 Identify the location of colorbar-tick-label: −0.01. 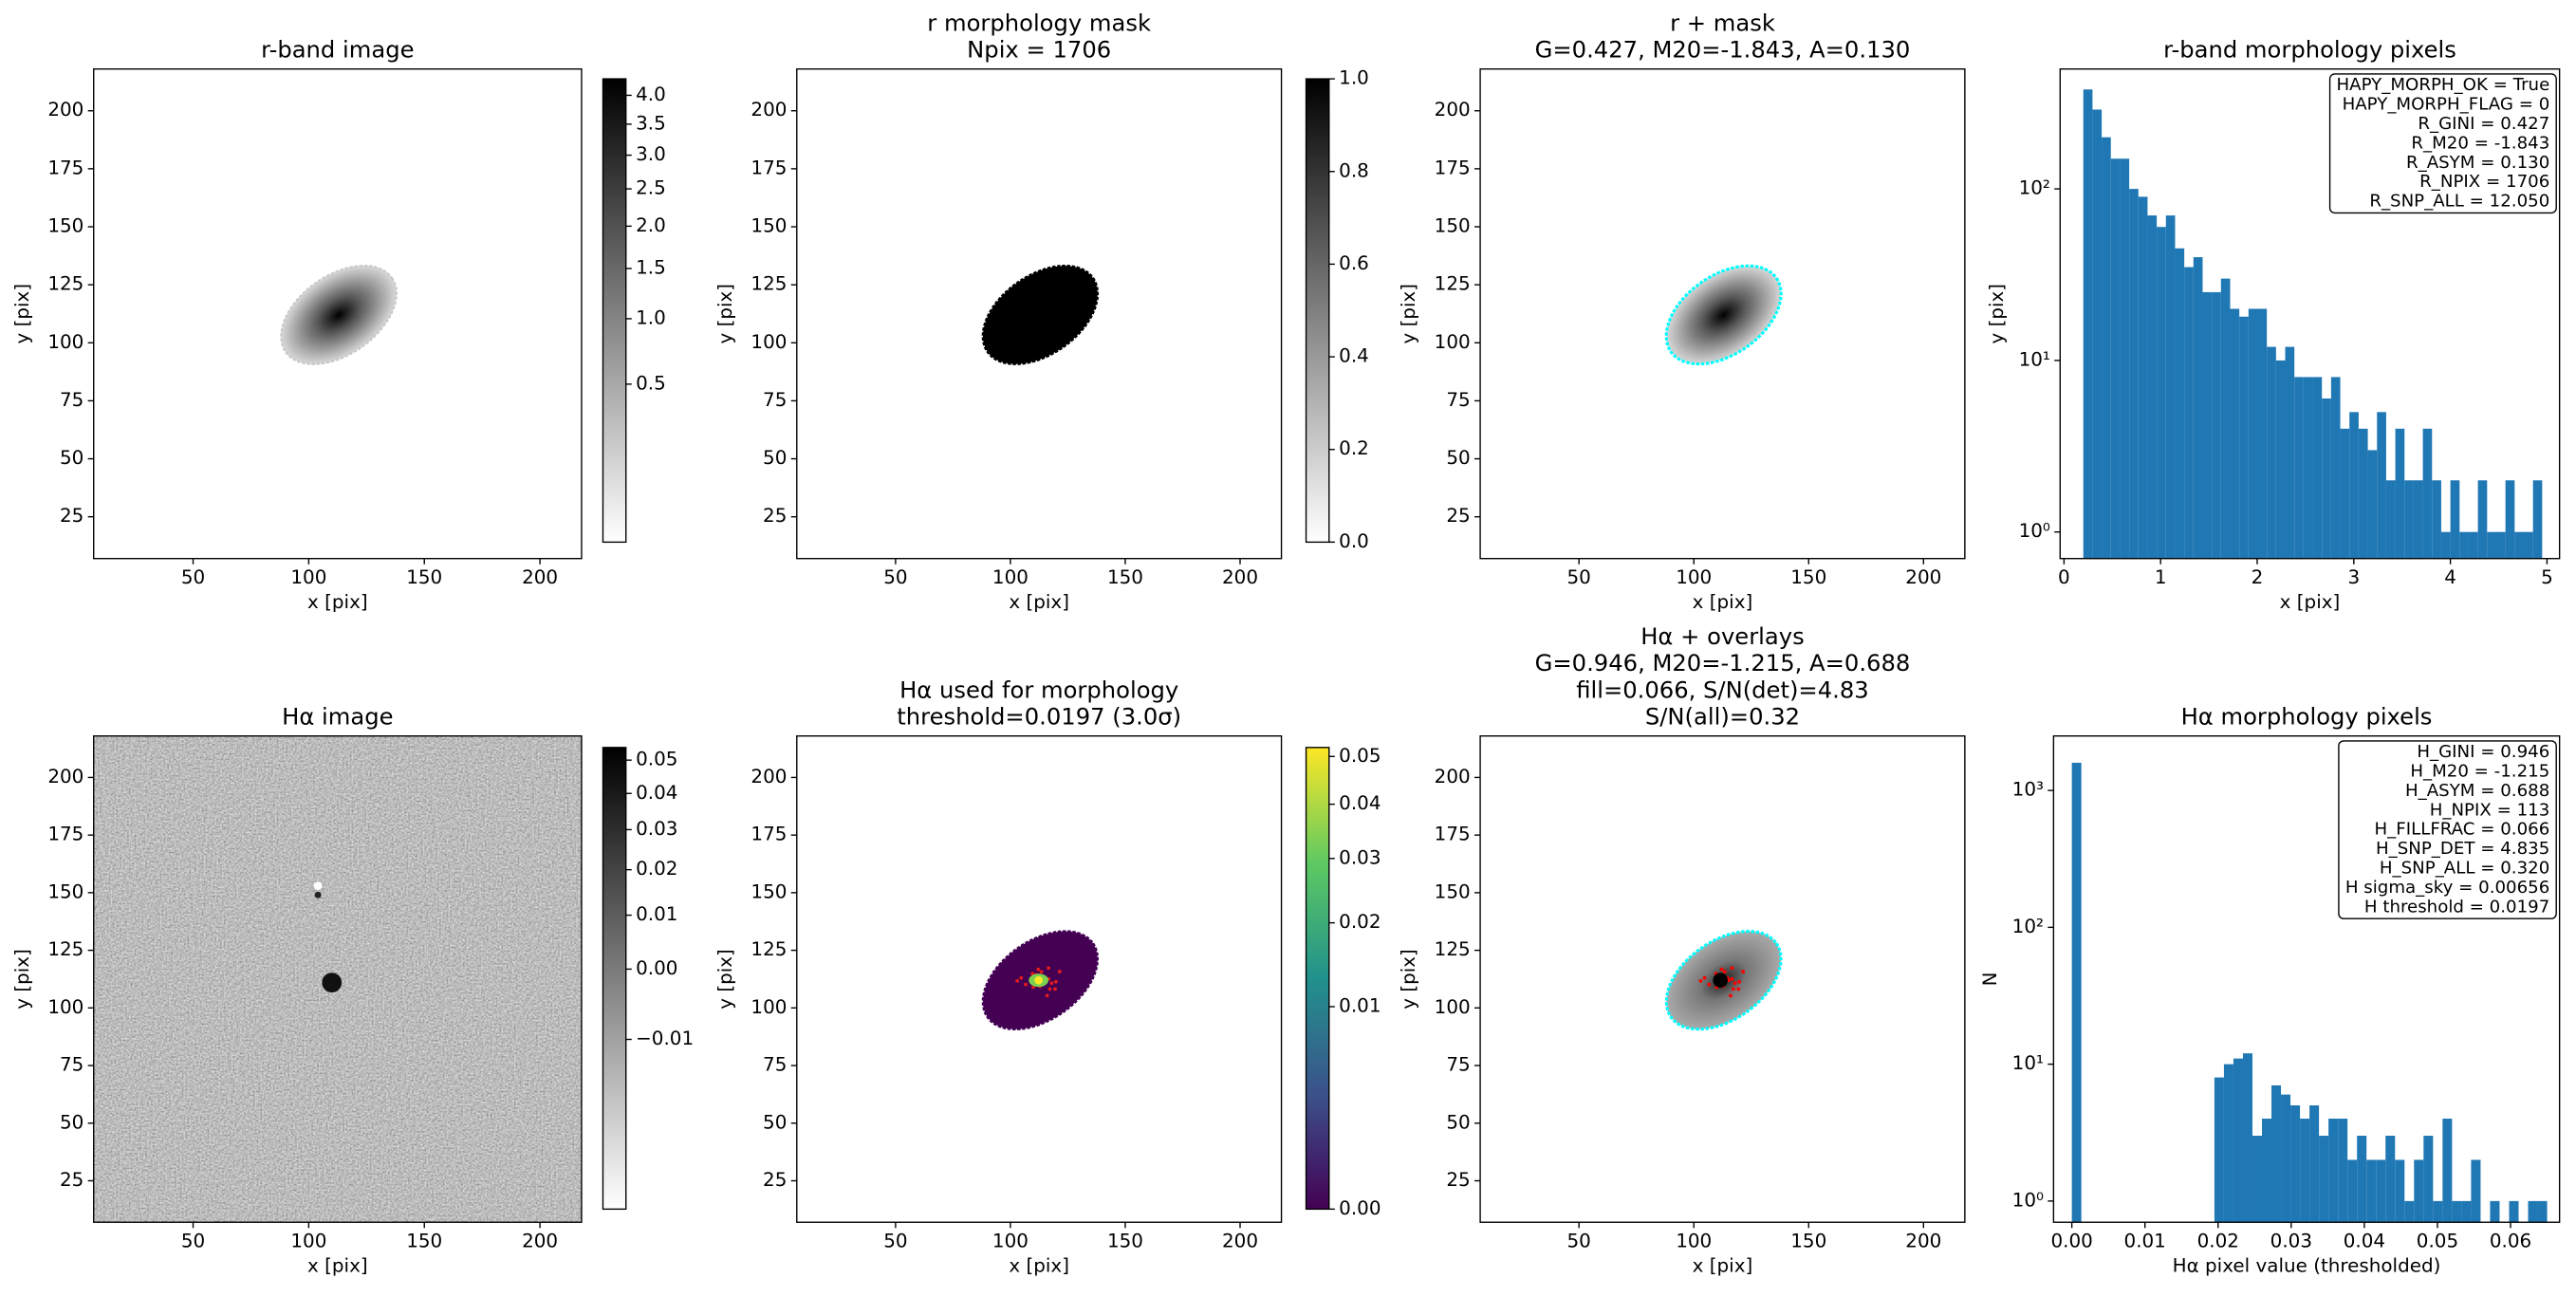
(665, 1038).